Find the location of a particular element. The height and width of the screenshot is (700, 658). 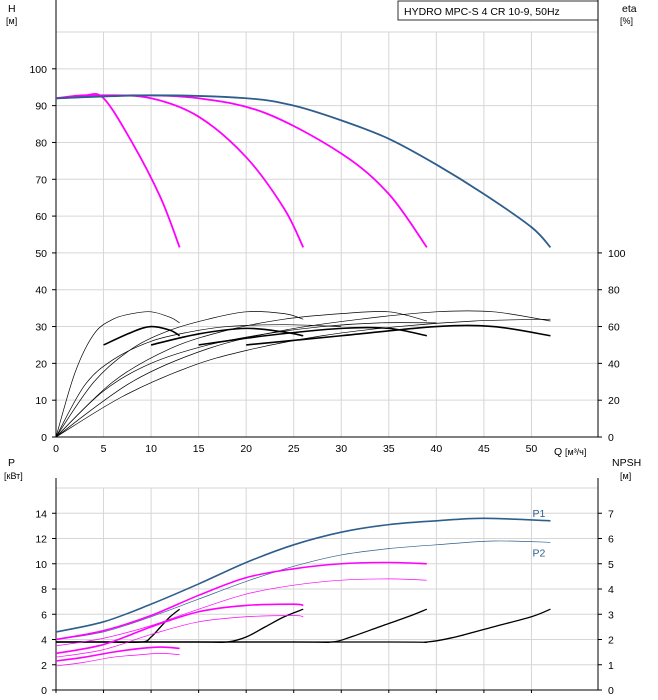

left-tick-label: 8 is located at coordinates (44, 590).